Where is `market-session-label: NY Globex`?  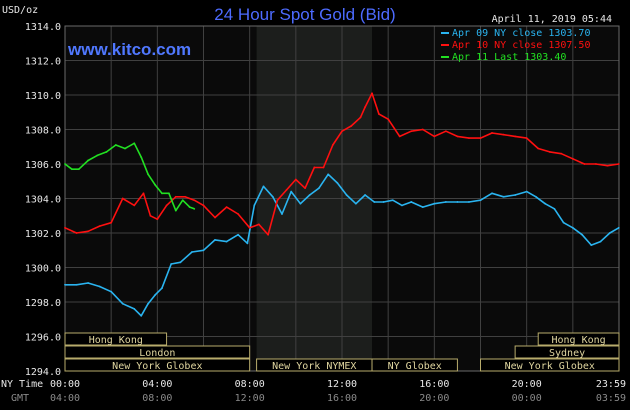 market-session-label: NY Globex is located at coordinates (415, 366).